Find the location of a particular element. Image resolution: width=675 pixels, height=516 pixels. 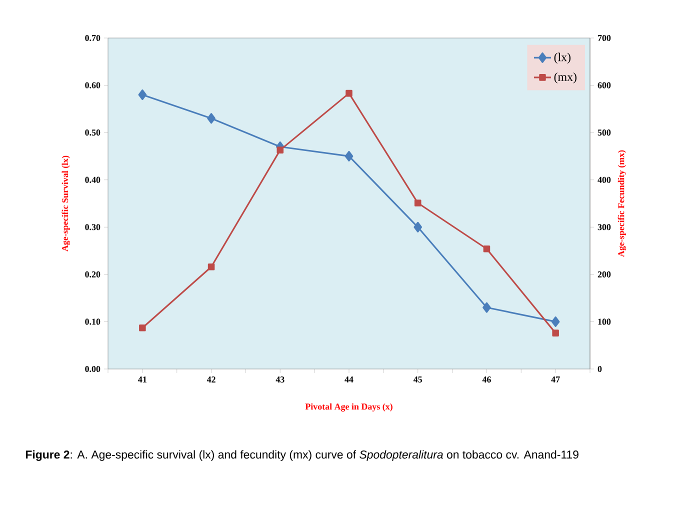

y2-tick-label: 0 is located at coordinates (600, 369).